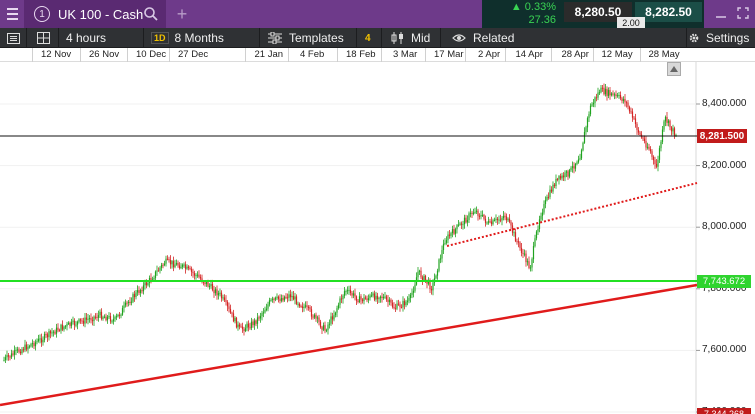 The height and width of the screenshot is (414, 755). Describe the element at coordinates (598, 12) in the screenshot. I see `sell-price-button: 8,280.50` at that location.